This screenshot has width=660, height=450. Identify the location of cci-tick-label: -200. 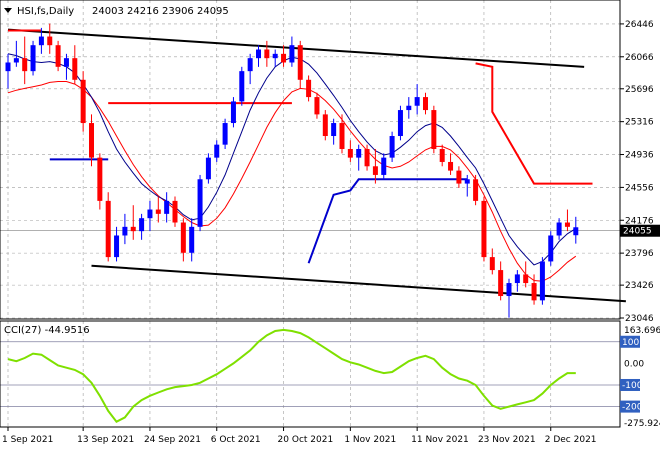
(632, 408).